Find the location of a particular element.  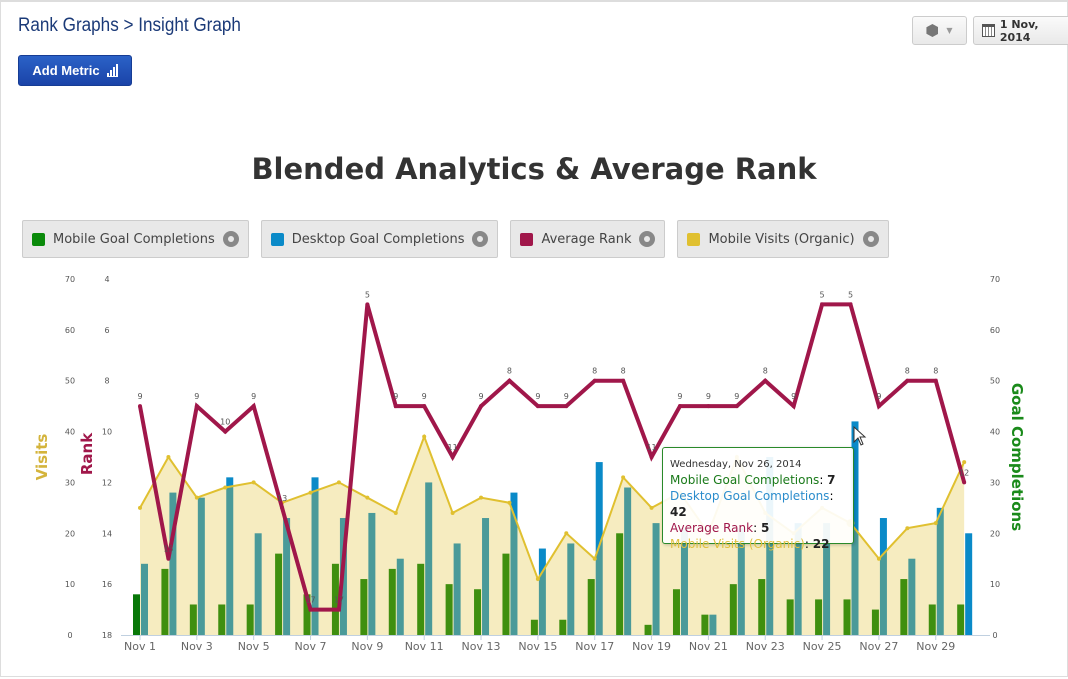

add-metric-button: Add Metric is located at coordinates (75, 70).